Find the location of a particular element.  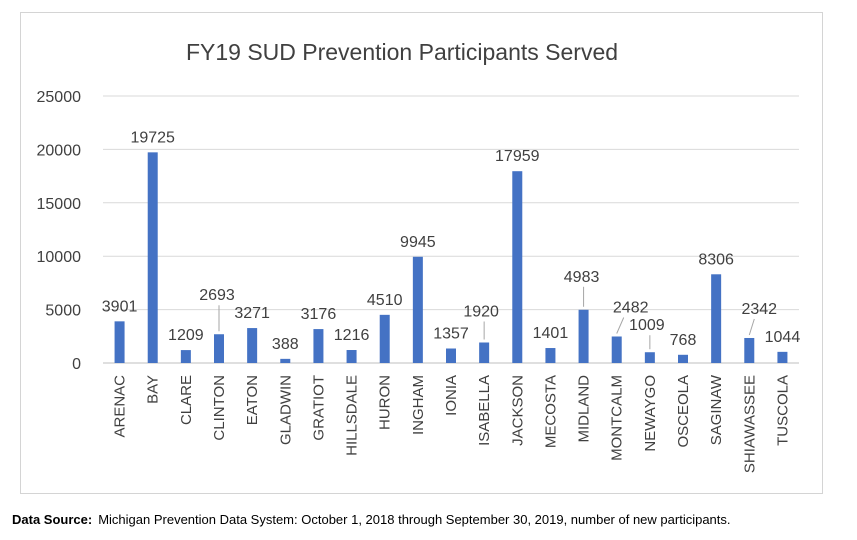

x-tick-label-saginaw: SAGINAW is located at coordinates (716, 409).